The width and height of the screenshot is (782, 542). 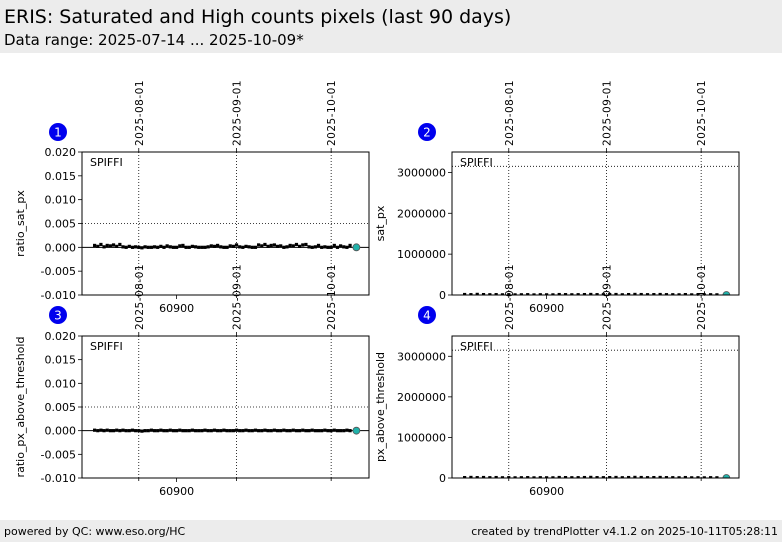 I want to click on y-tick-label: -0.010, so click(x=58, y=478).